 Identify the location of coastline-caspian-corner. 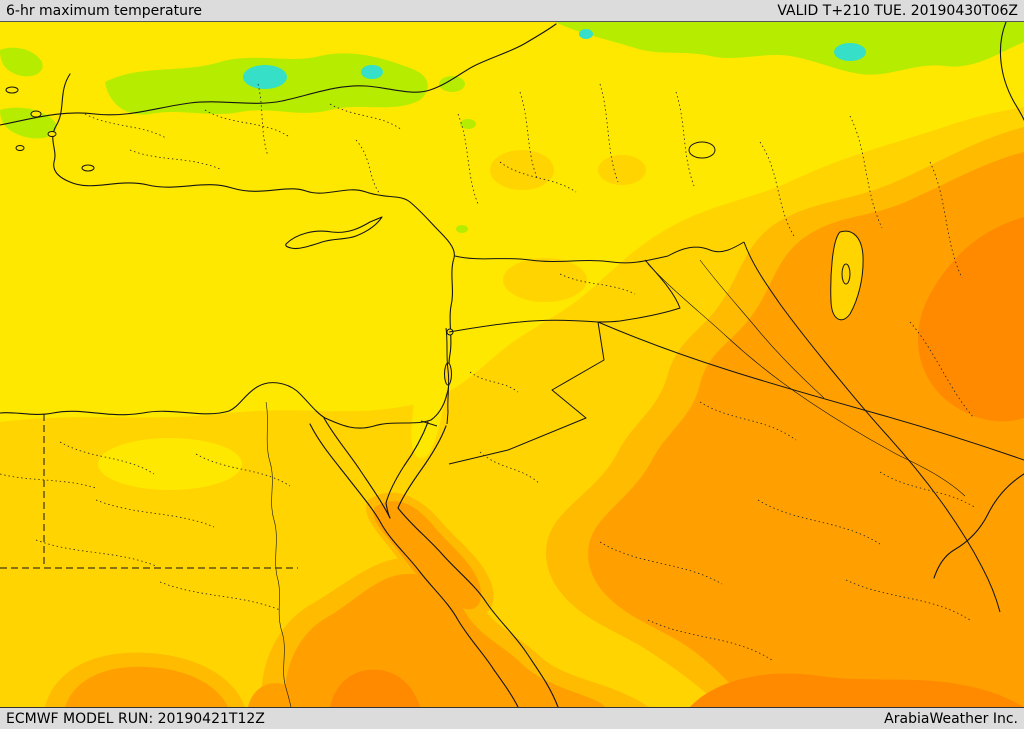
(1011, 71).